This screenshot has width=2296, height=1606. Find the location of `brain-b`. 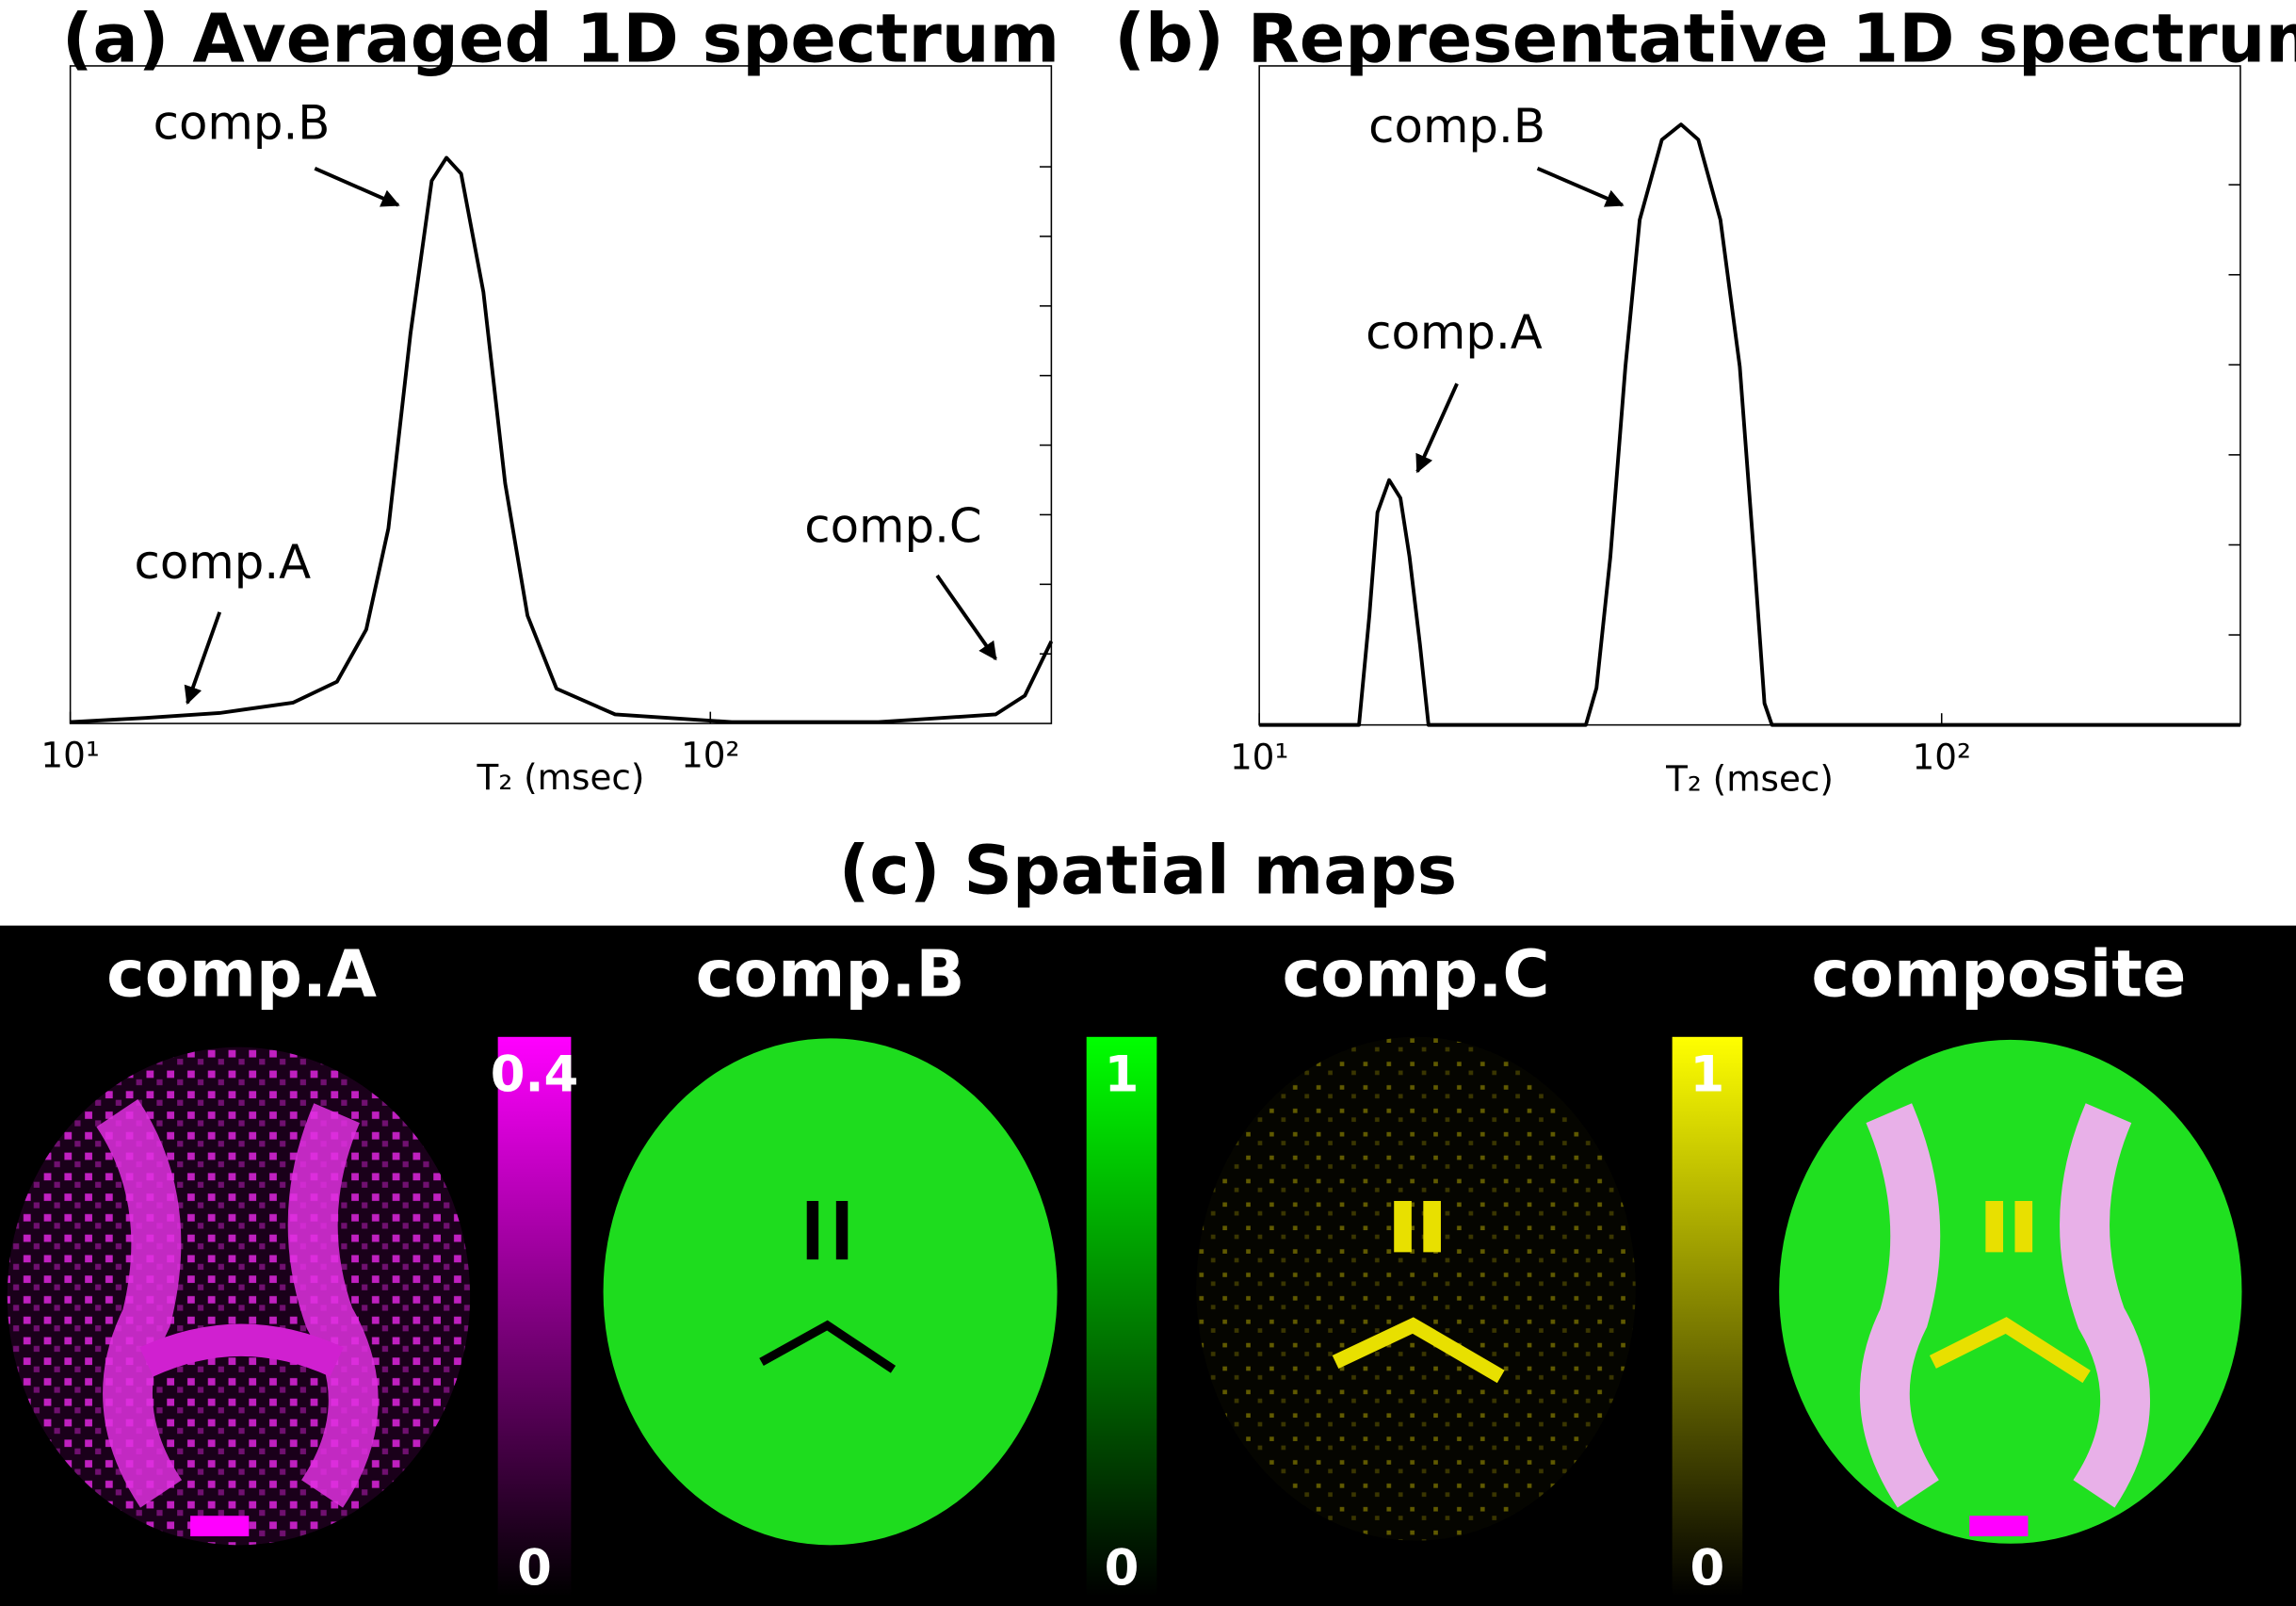

brain-b is located at coordinates (830, 1292).